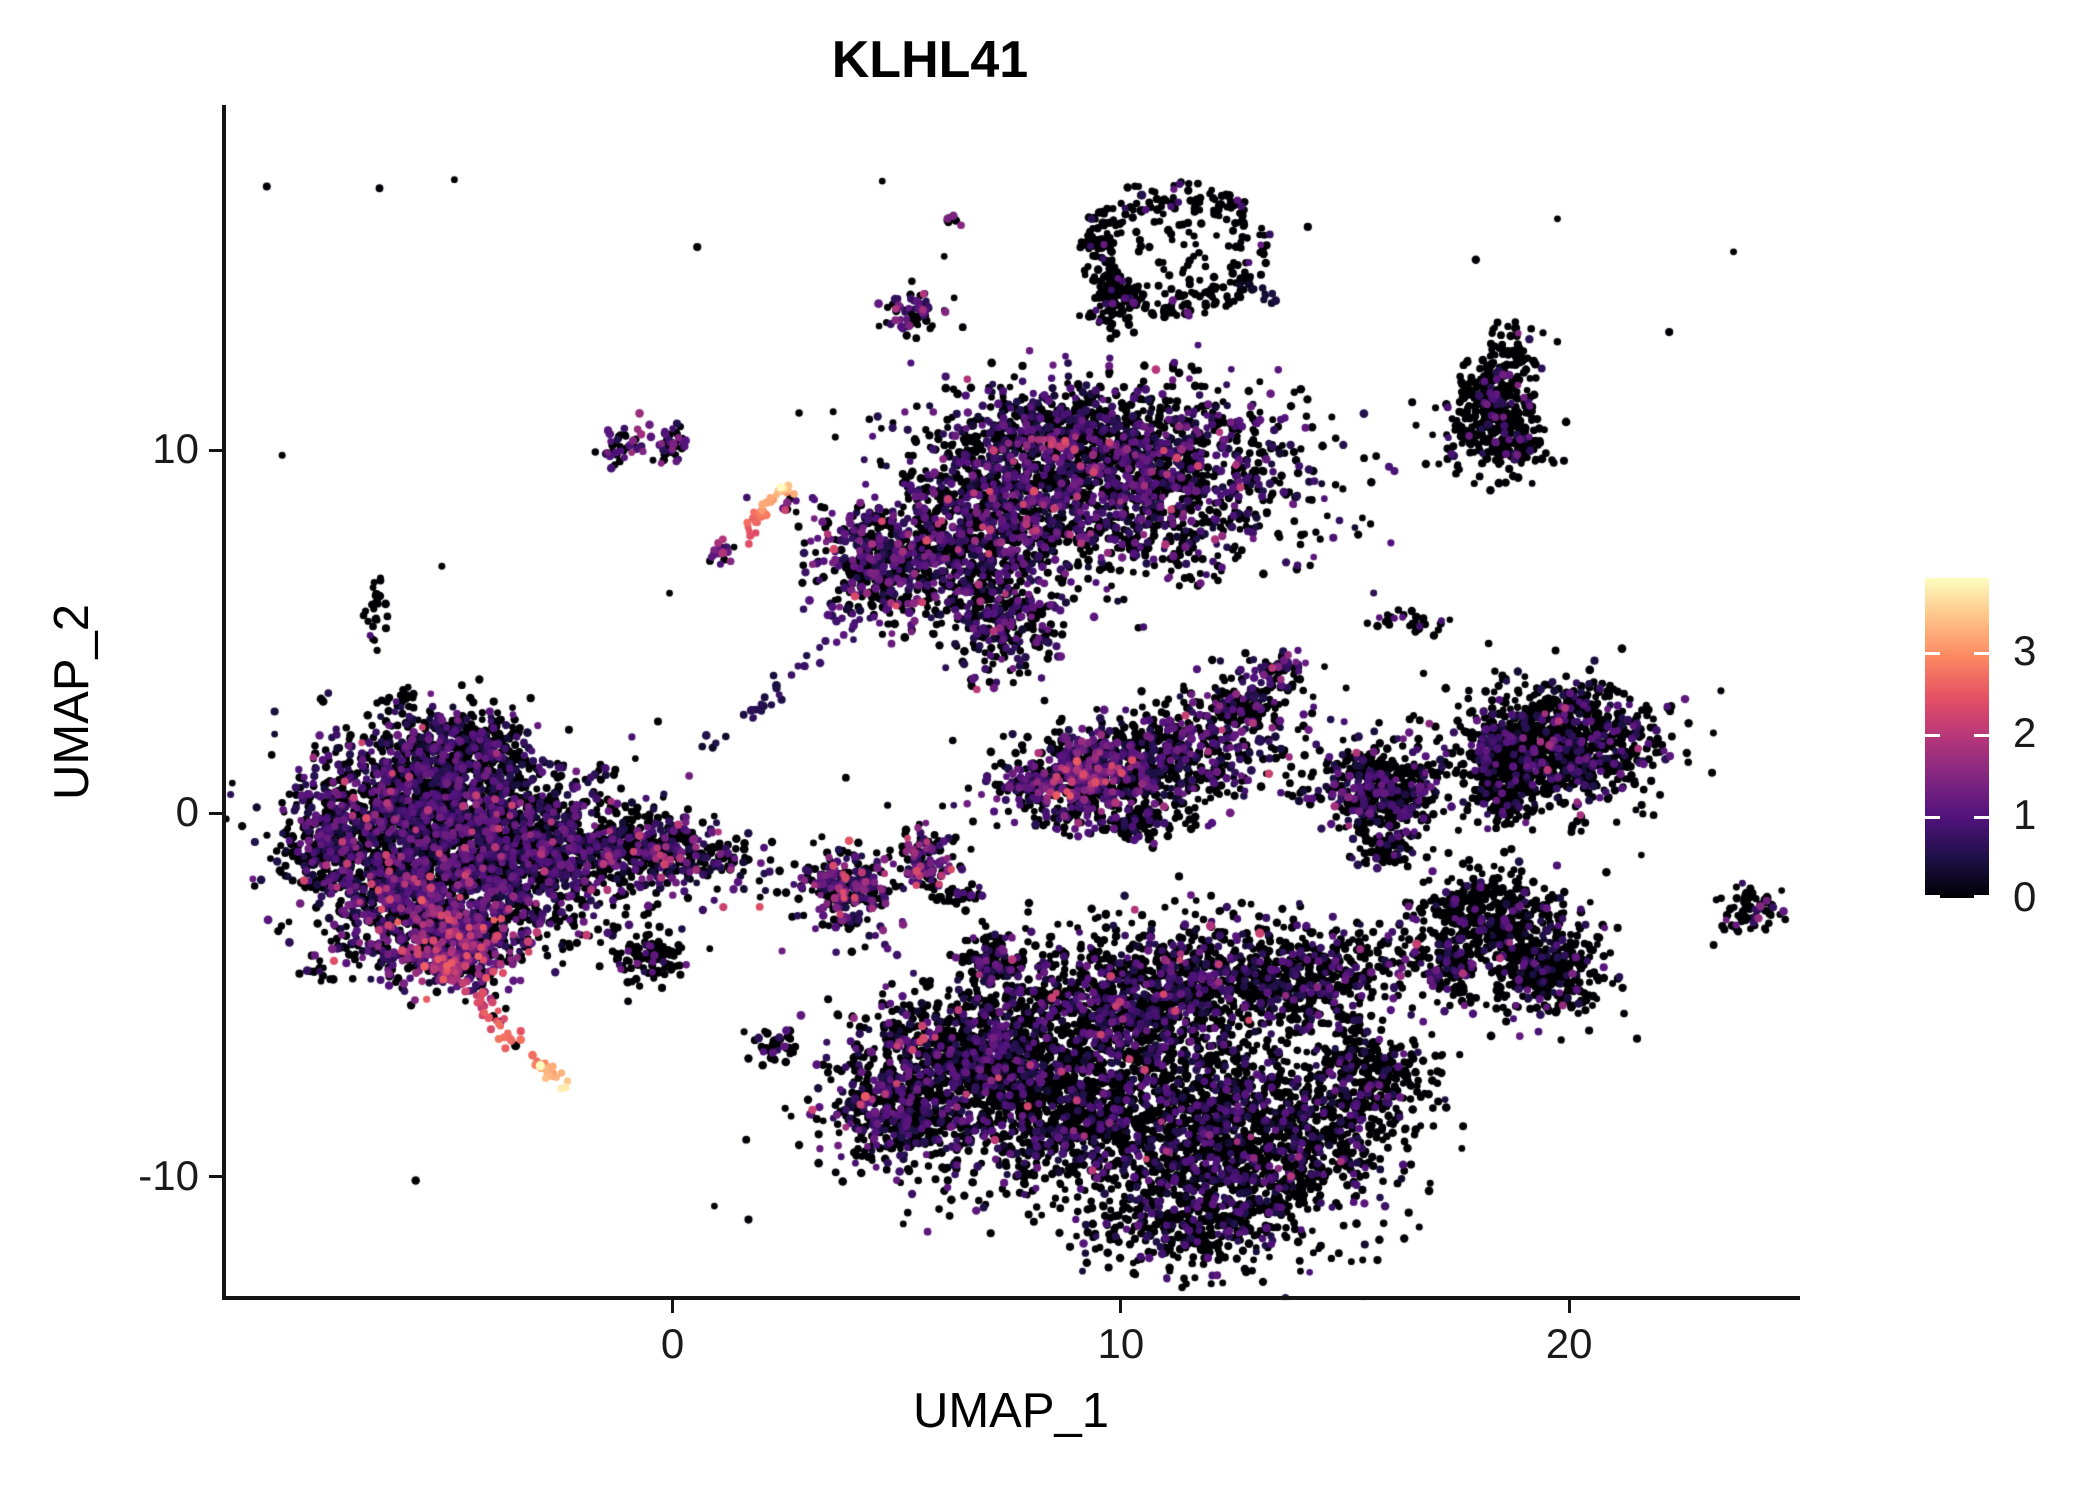 Image resolution: width=2100 pixels, height=1500 pixels. What do you see at coordinates (1011, 1411) in the screenshot?
I see `x-axis-label: UMAP_1` at bounding box center [1011, 1411].